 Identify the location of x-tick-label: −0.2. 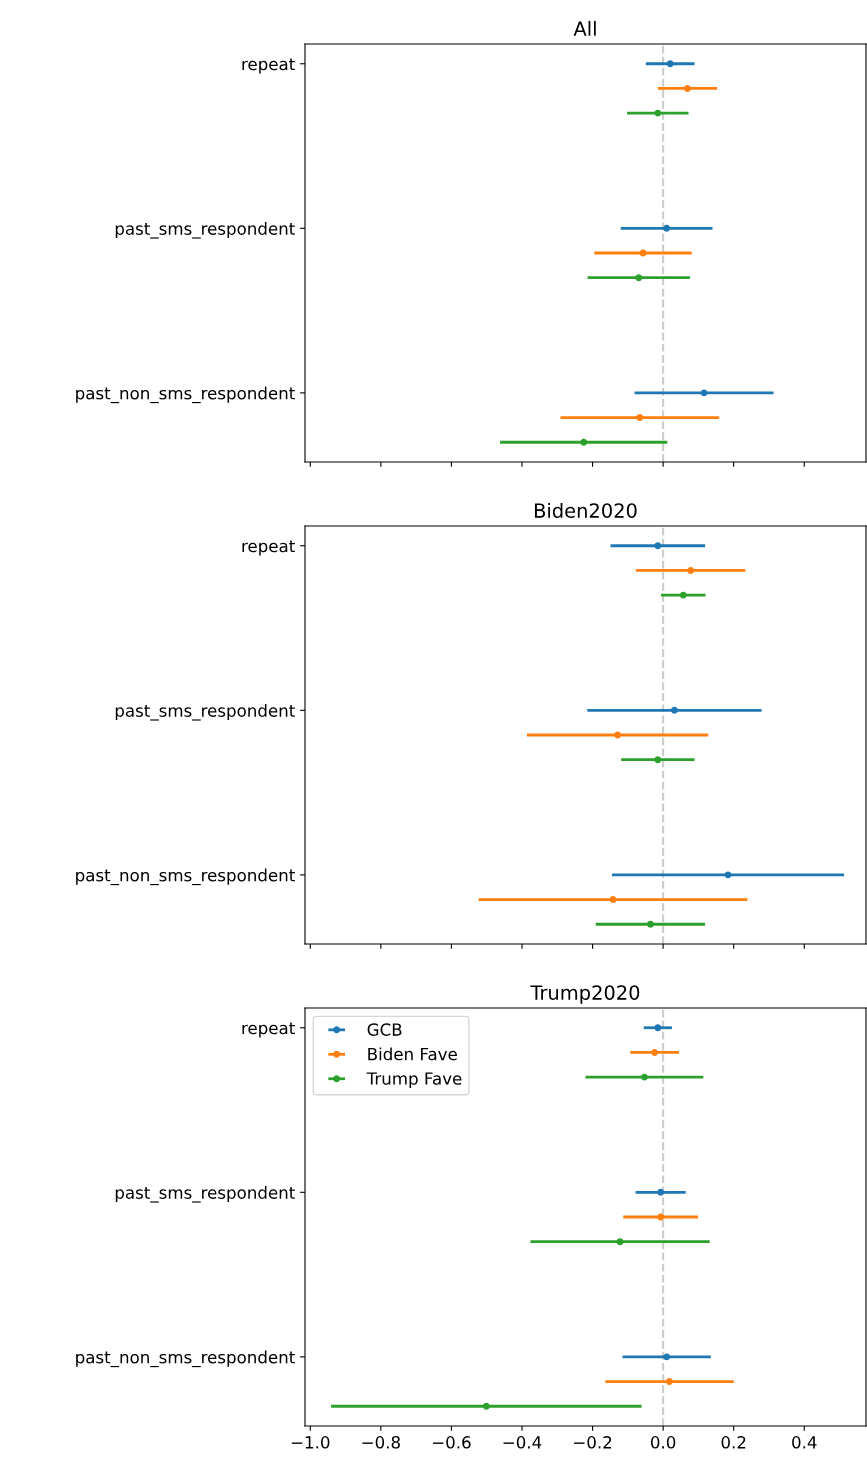
(593, 1442).